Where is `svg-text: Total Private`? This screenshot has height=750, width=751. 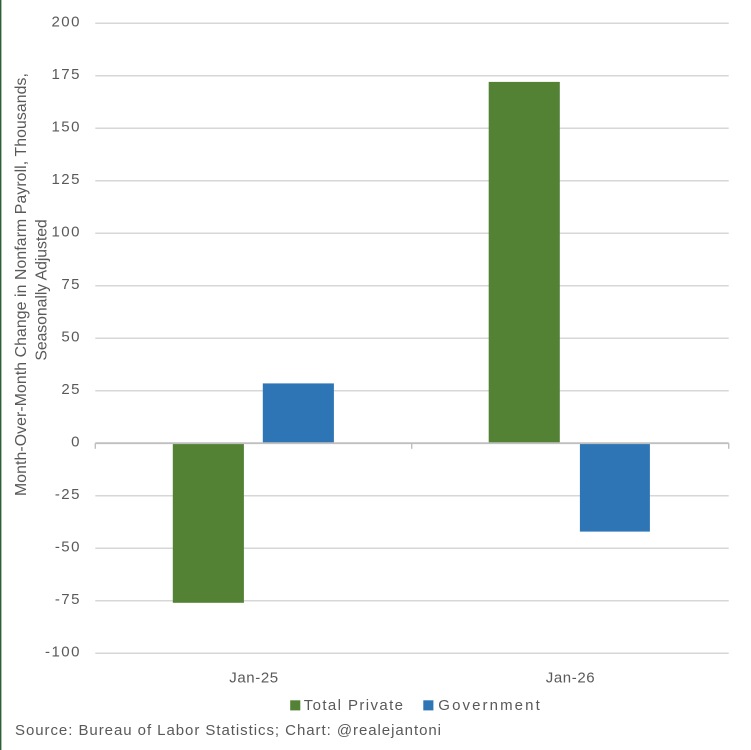 svg-text: Total Private is located at coordinates (354, 705).